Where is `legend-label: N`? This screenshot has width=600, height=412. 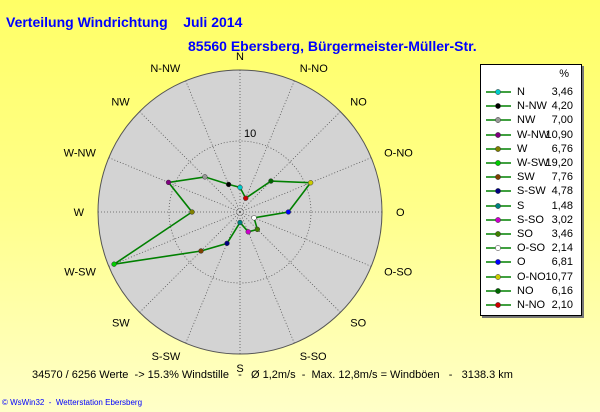
legend-label: N is located at coordinates (521, 92).